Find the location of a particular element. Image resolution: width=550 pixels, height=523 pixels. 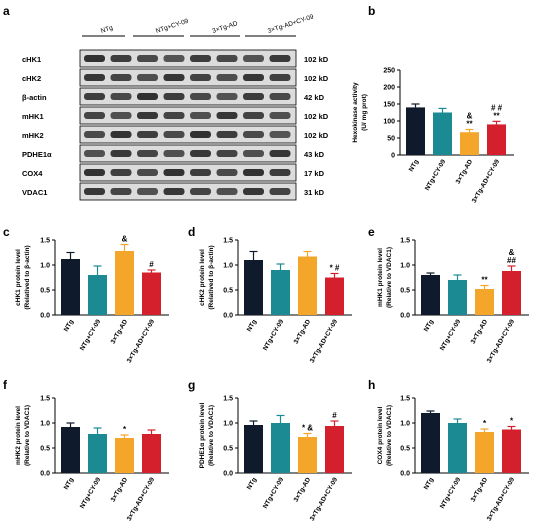

group-header-label: 3×Tg-AD is located at coordinates (224, 27).